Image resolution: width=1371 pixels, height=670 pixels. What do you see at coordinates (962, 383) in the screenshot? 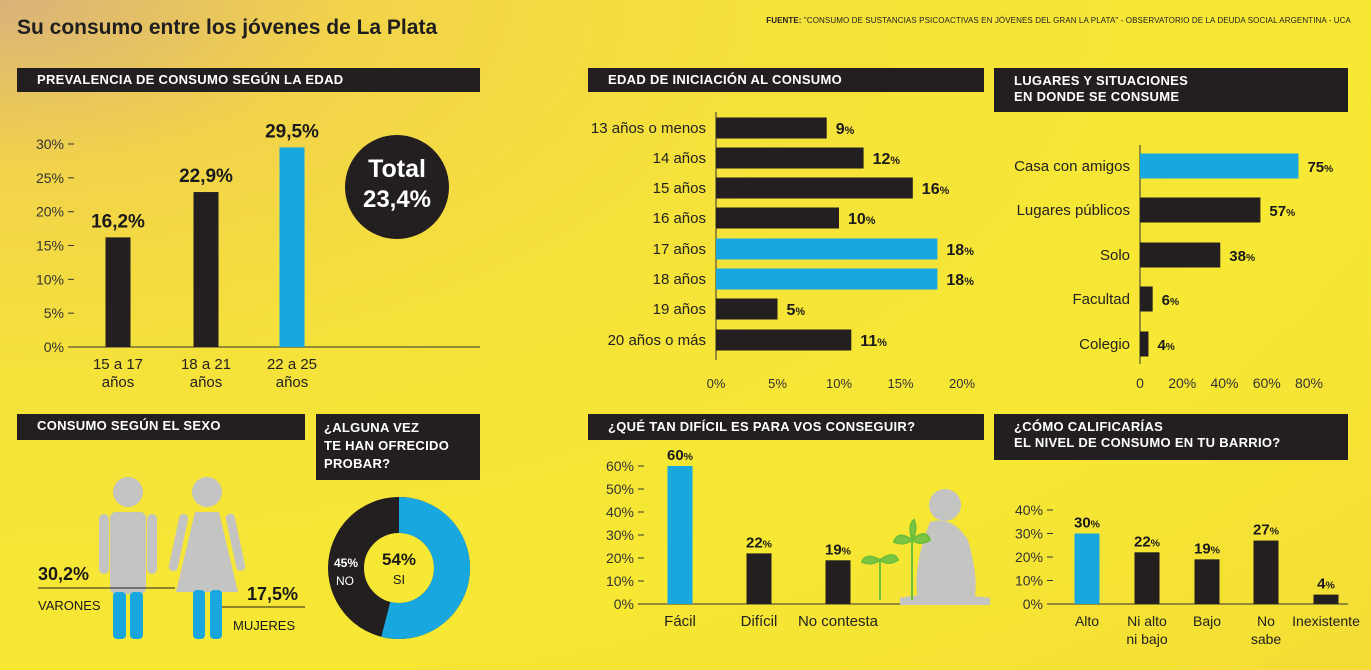
I see `x-tick-label: 20%` at bounding box center [962, 383].